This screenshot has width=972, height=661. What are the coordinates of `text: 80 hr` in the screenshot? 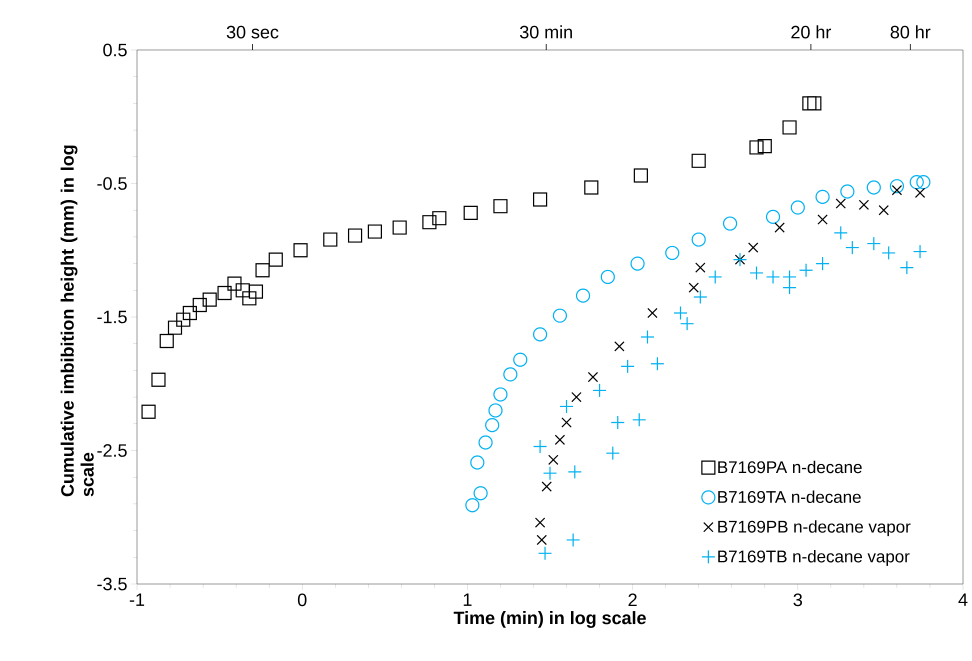 It's located at (910, 31).